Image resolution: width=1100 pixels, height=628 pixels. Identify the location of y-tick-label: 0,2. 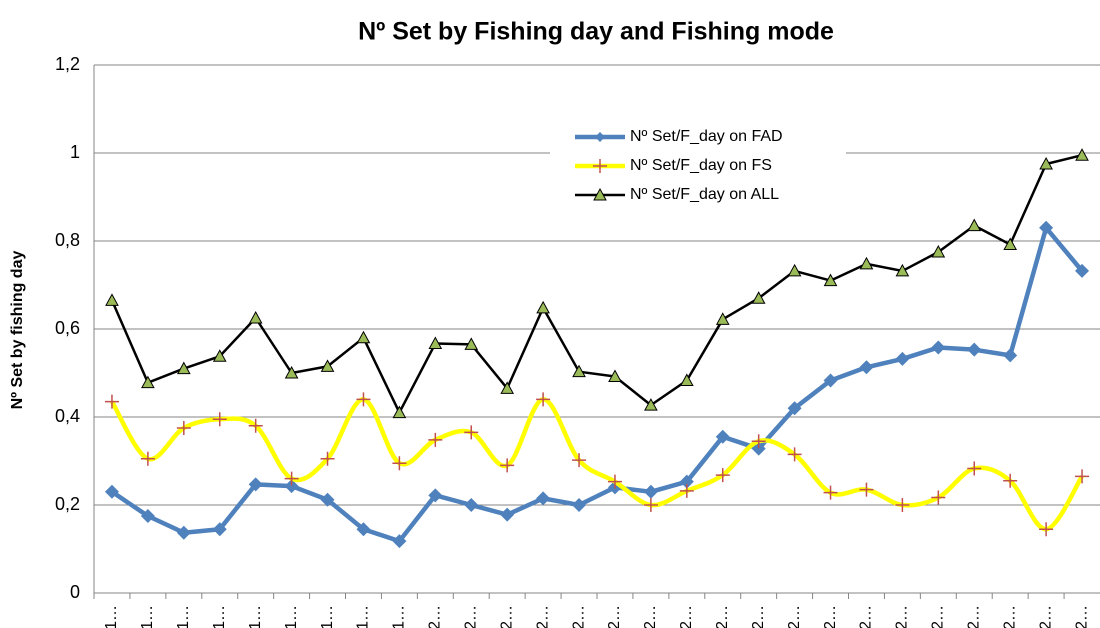
(67, 504).